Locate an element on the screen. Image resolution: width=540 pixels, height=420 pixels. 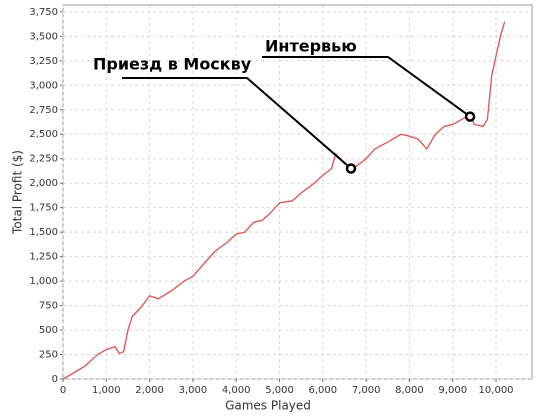
y-tick-label: 250 is located at coordinates (48, 355).